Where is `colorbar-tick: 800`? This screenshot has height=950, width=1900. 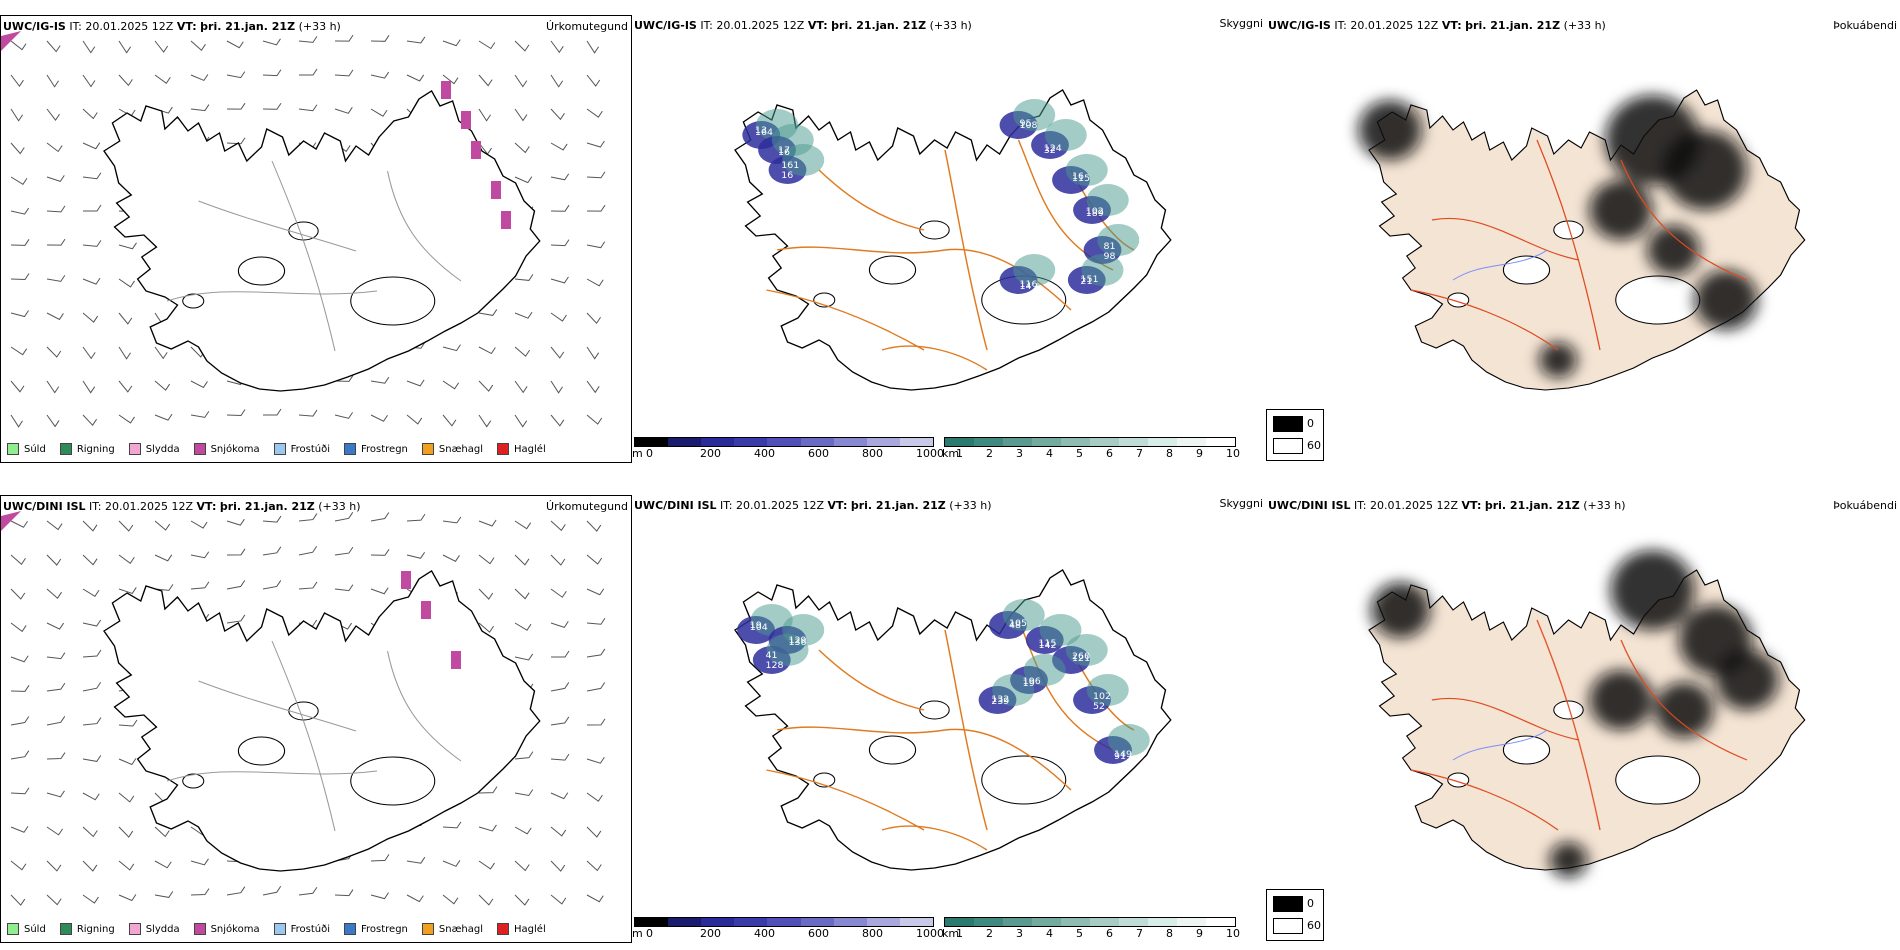
colorbar-tick: 800 is located at coordinates (872, 453).